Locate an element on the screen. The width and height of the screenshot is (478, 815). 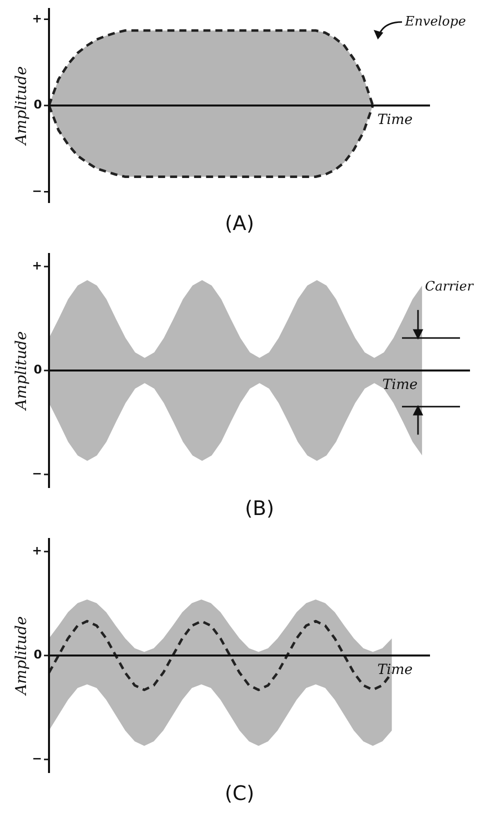
text: Envelope is located at coordinates (435, 22).